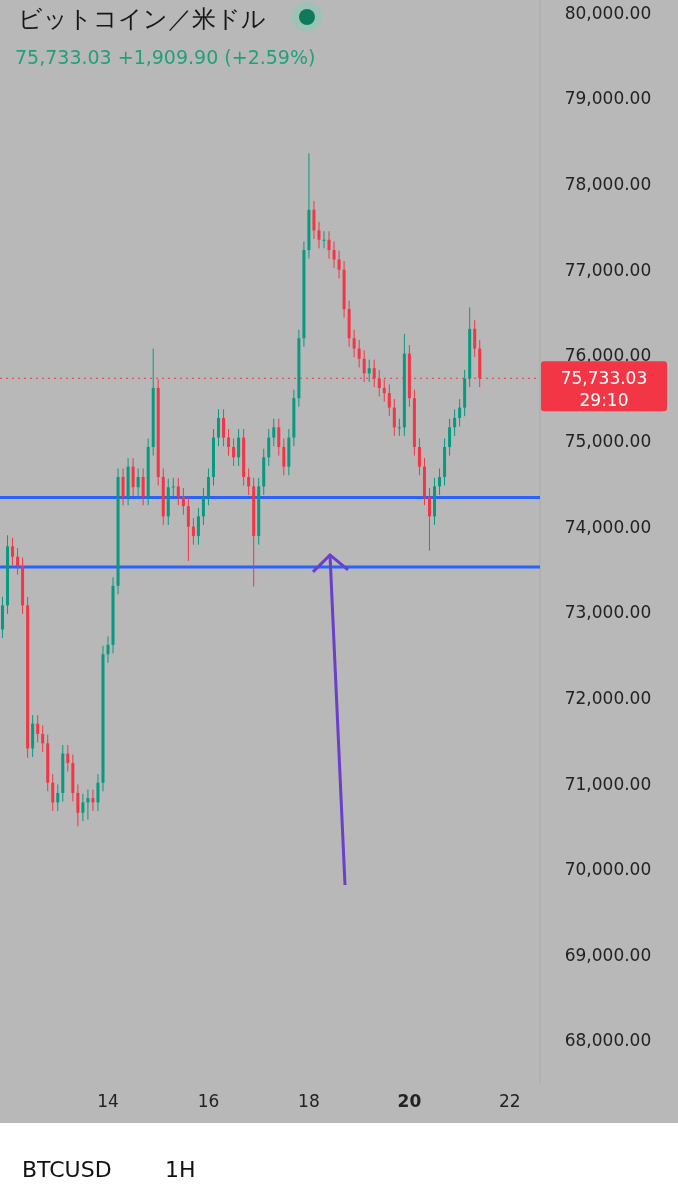  I want to click on chart-title: ビットコイン／米ドル, so click(142, 19).